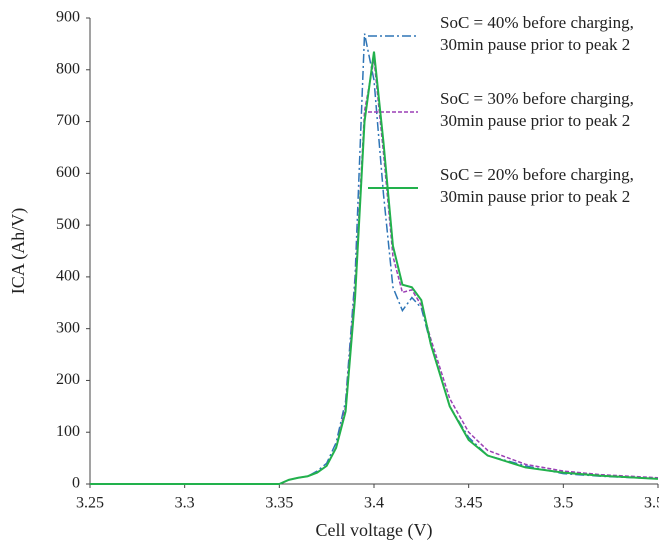 The height and width of the screenshot is (545, 659). What do you see at coordinates (68, 327) in the screenshot?
I see `y-tick-label: 300` at bounding box center [68, 327].